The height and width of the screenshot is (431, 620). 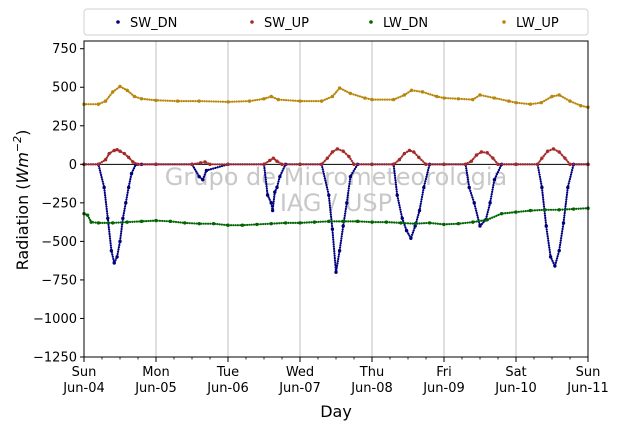 I want to click on x-axis-label: Day, so click(x=336, y=411).